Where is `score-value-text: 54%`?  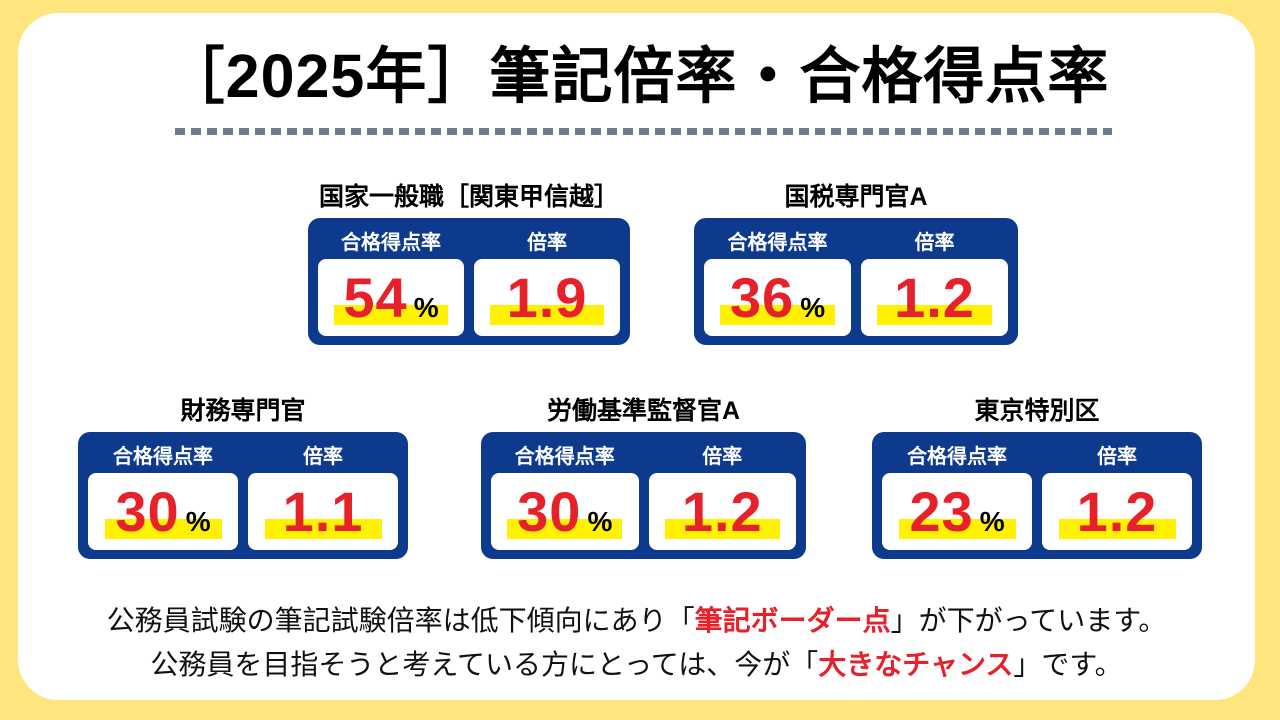 score-value-text: 54% is located at coordinates (391, 297).